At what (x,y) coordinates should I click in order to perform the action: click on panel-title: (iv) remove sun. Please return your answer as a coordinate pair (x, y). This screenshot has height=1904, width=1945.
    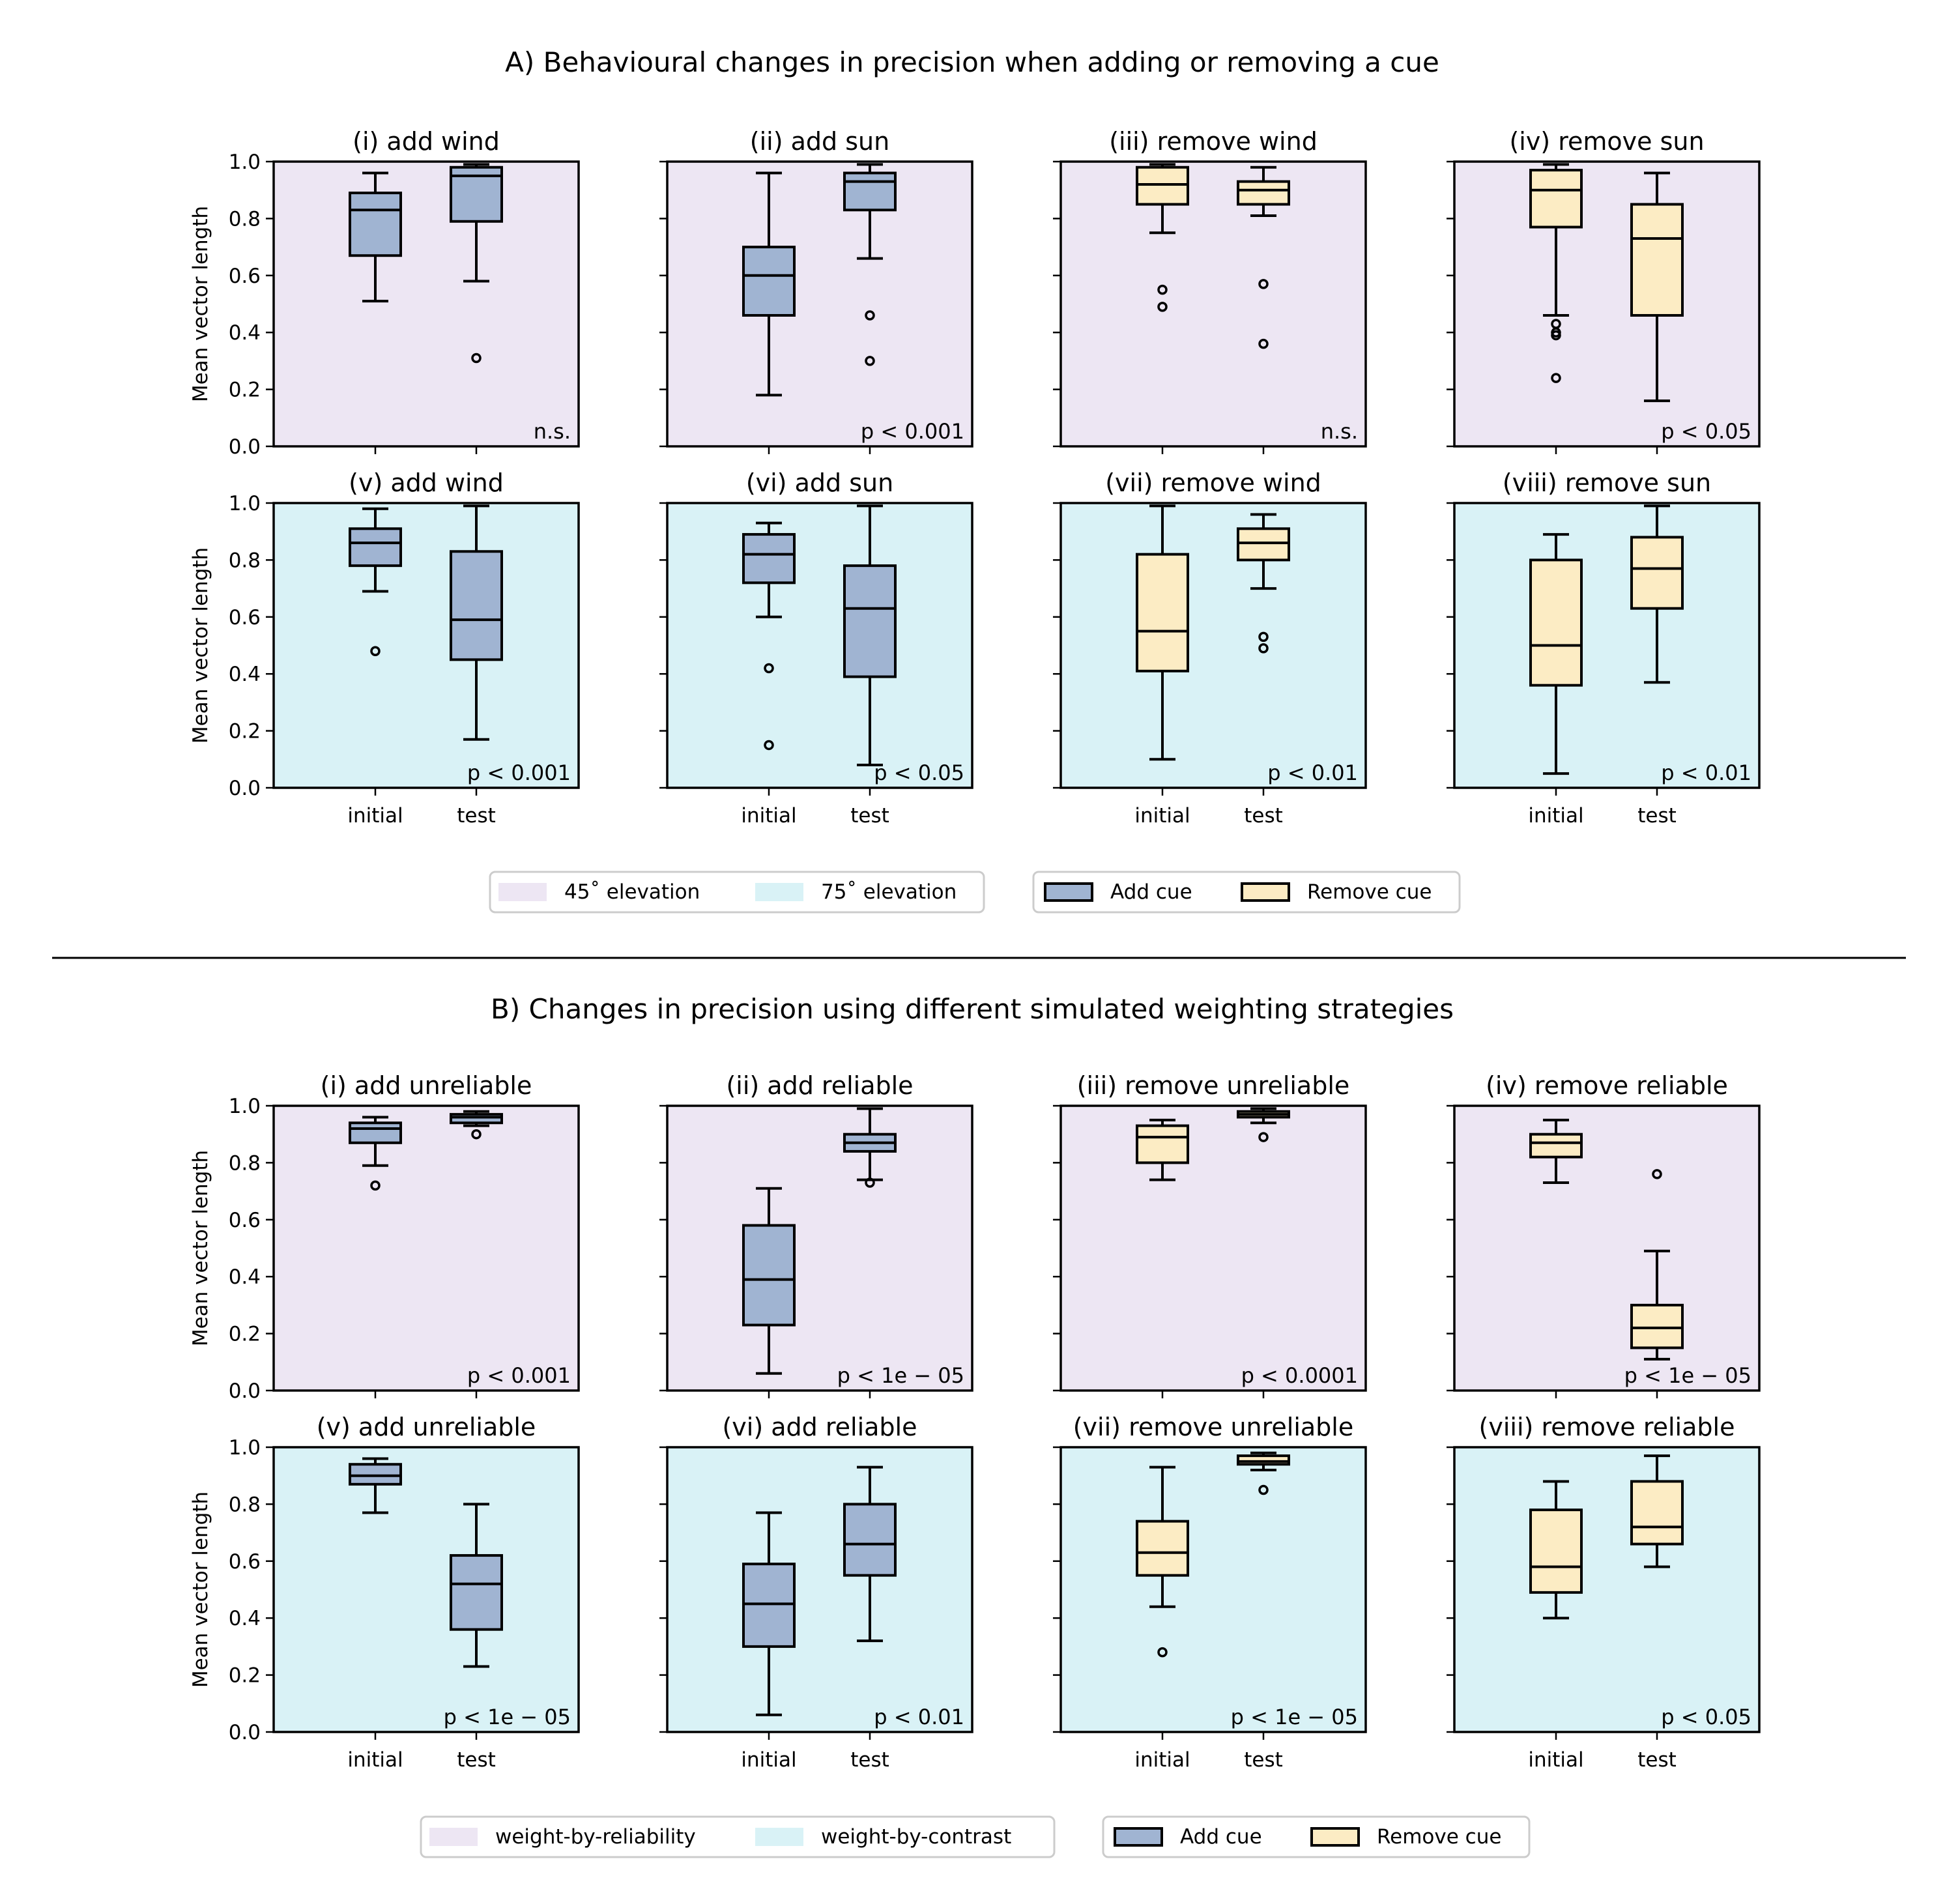
    Looking at the image, I should click on (1606, 142).